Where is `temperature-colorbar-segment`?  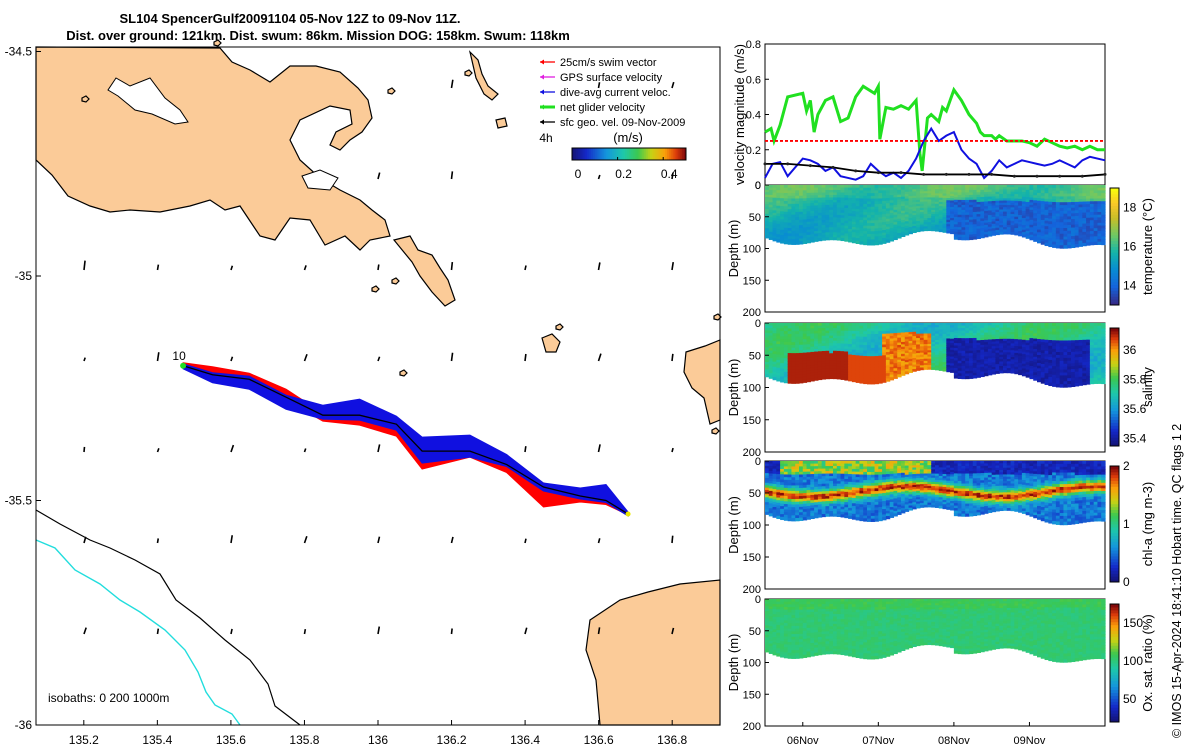 temperature-colorbar-segment is located at coordinates (1114, 295).